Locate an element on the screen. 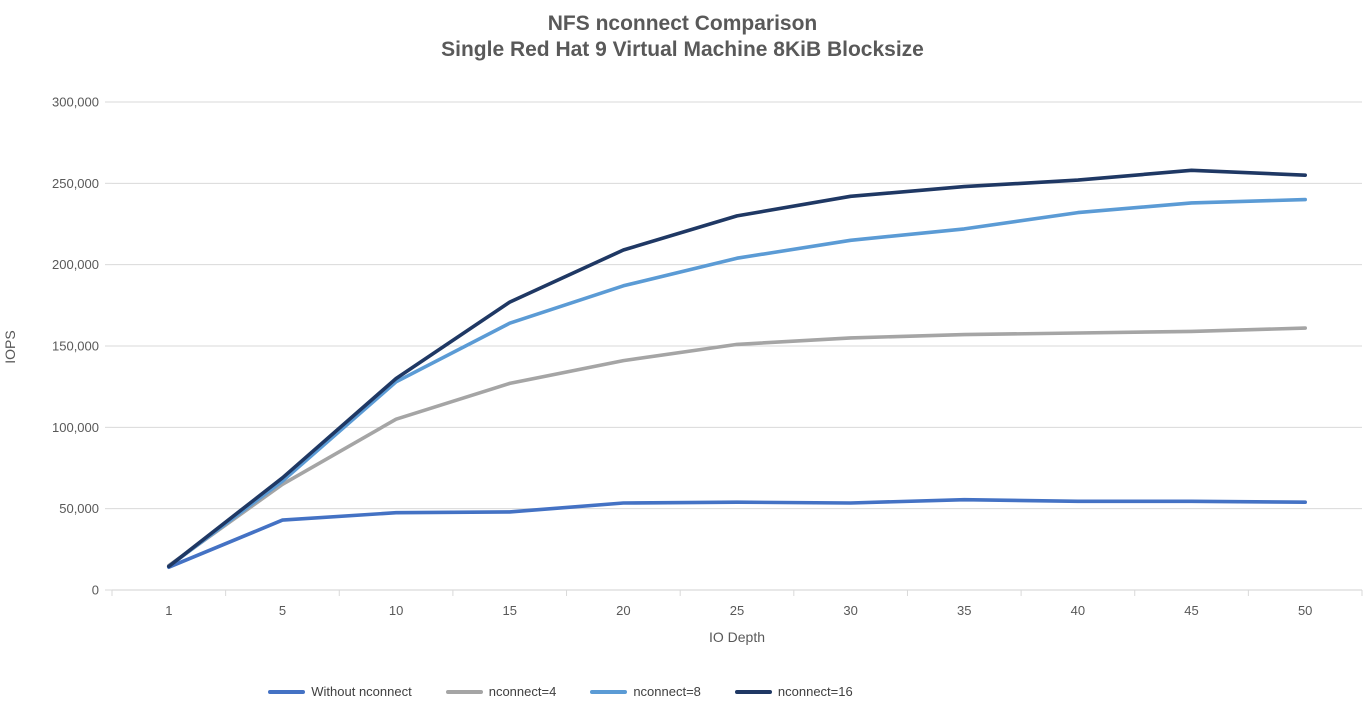 Image resolution: width=1365 pixels, height=718 pixels. y-tick-label: 150,000 is located at coordinates (75, 346).